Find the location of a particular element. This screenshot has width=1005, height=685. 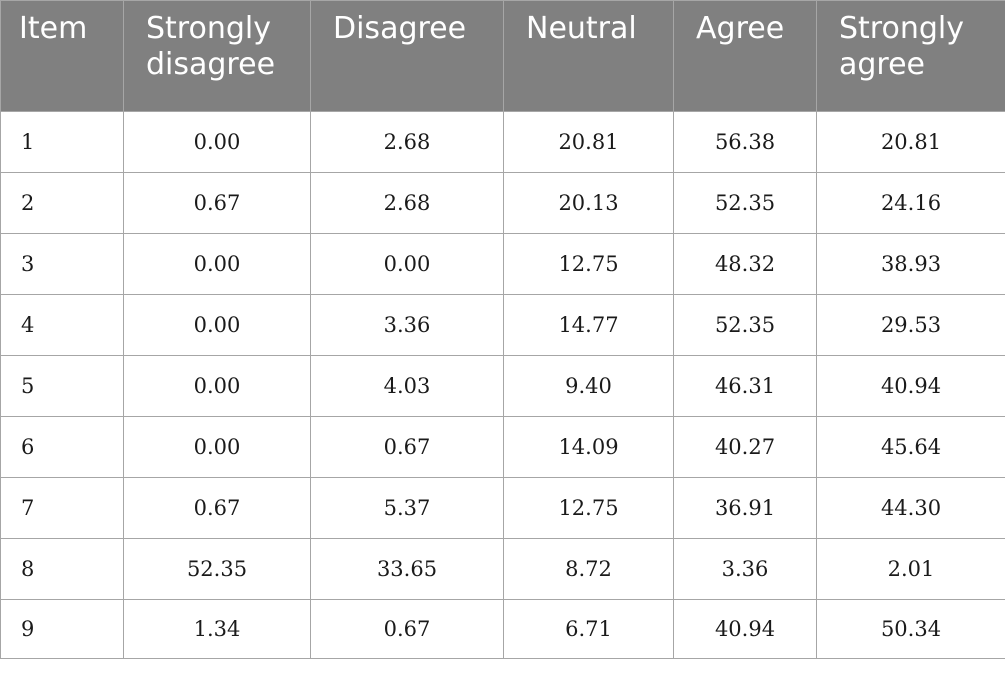

cell-item: 5 is located at coordinates (62, 386).